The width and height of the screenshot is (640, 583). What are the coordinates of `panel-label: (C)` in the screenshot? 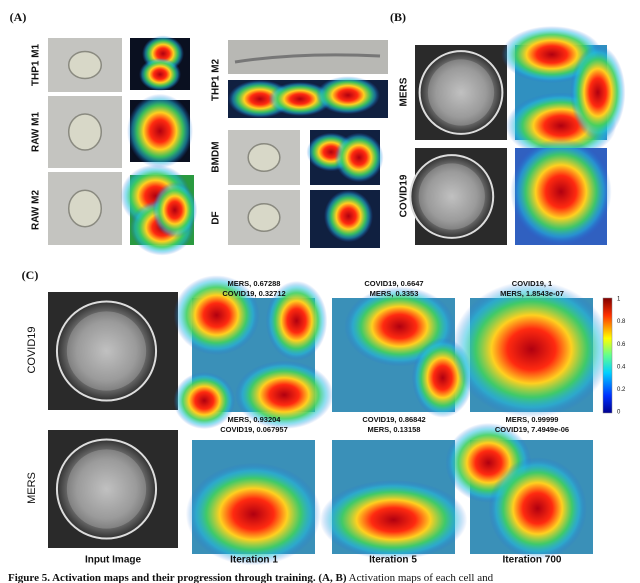 It's located at (30, 275).